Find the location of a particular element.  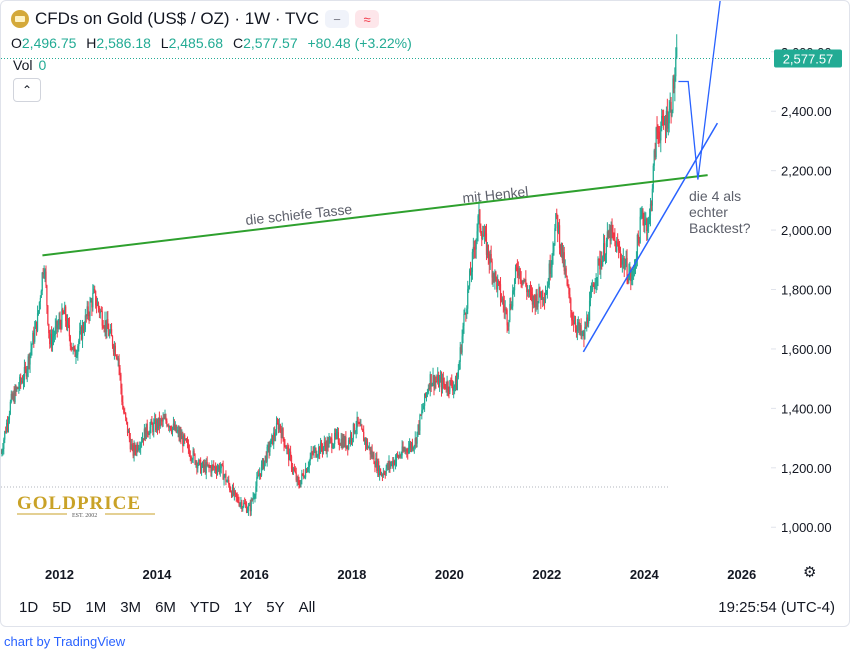

range-3m: 3M is located at coordinates (131, 607).